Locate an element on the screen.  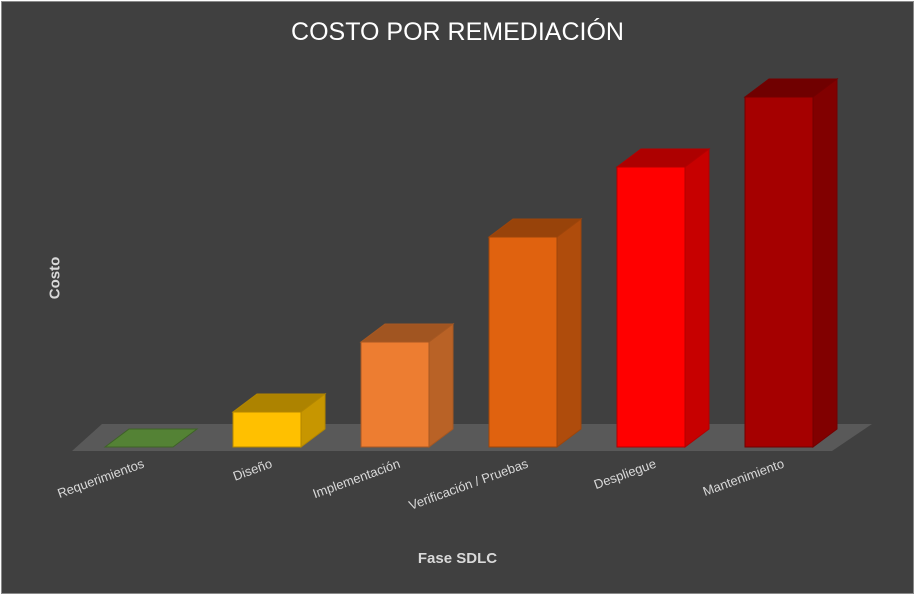
x-tick-label: Implementación is located at coordinates (356, 478).